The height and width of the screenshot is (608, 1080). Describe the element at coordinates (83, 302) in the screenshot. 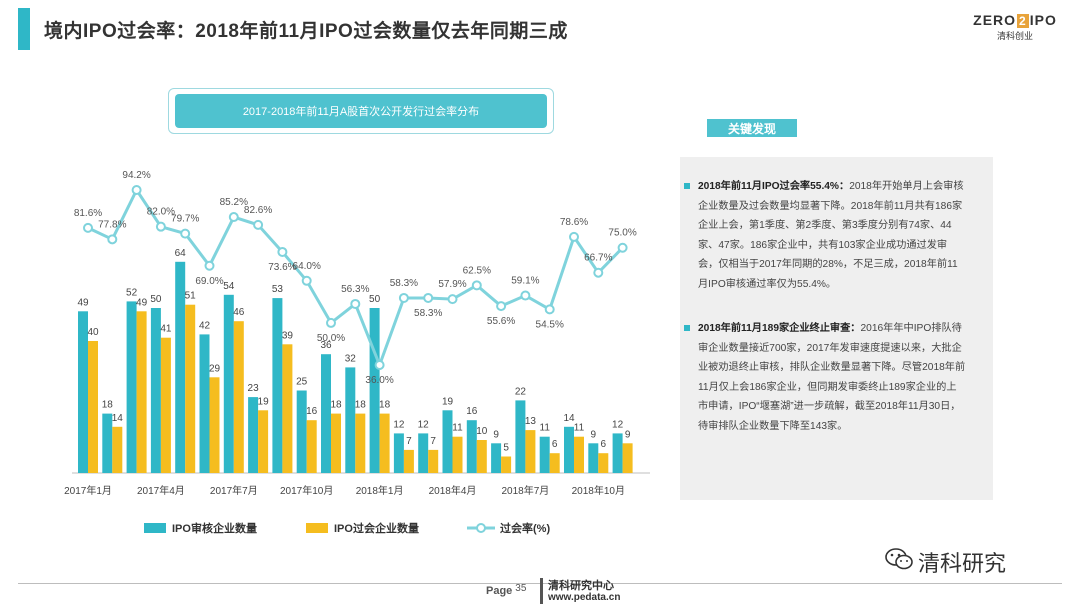

I see `bar-review-label: 49` at that location.